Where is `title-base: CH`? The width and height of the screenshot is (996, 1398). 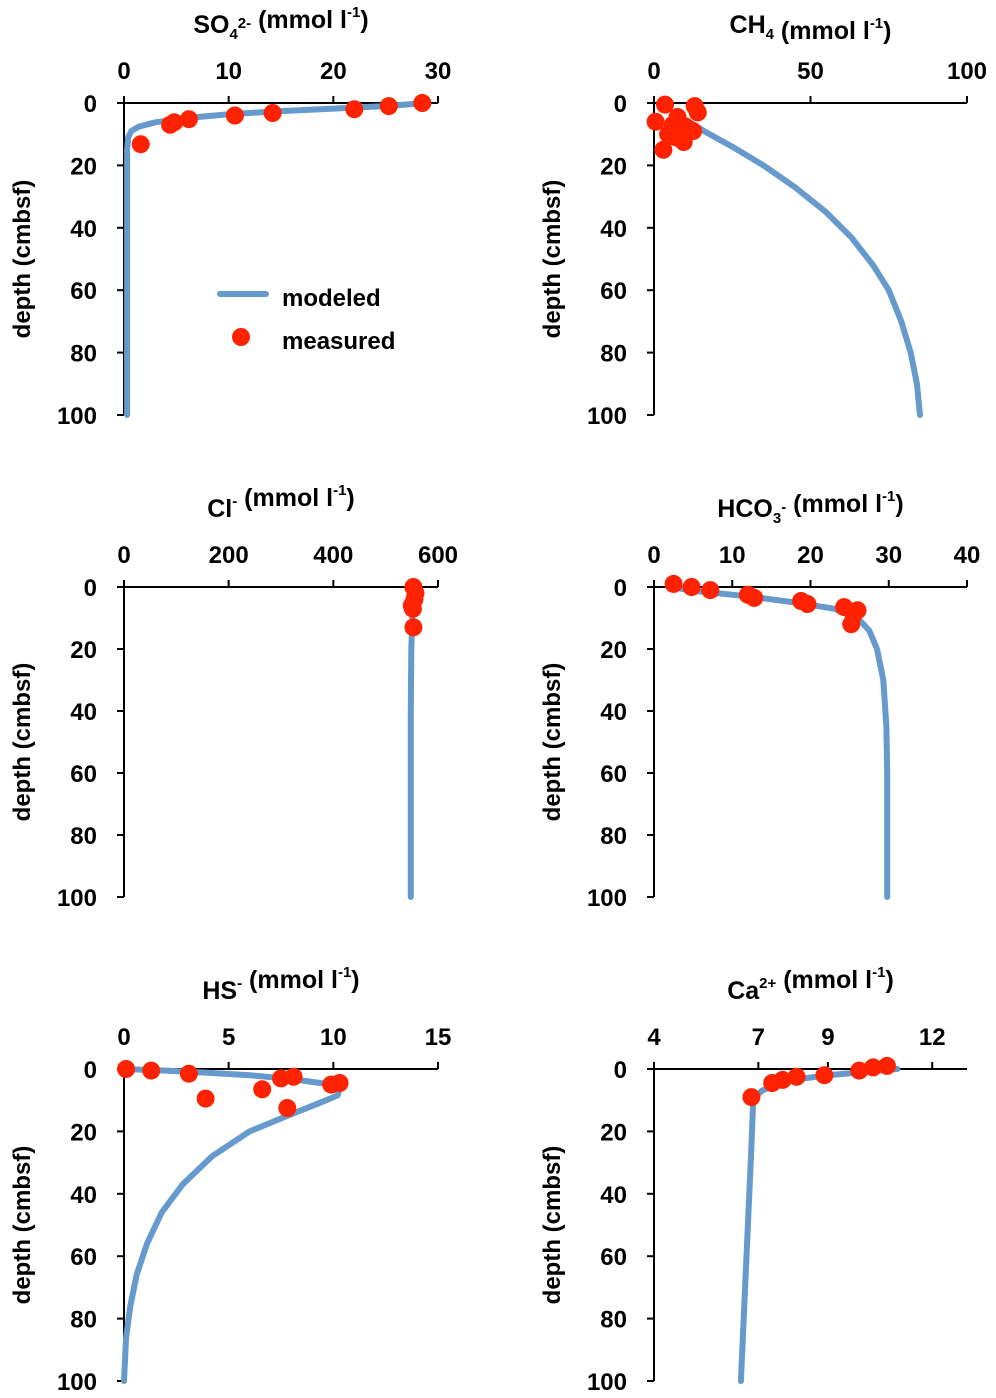
title-base: CH is located at coordinates (748, 25).